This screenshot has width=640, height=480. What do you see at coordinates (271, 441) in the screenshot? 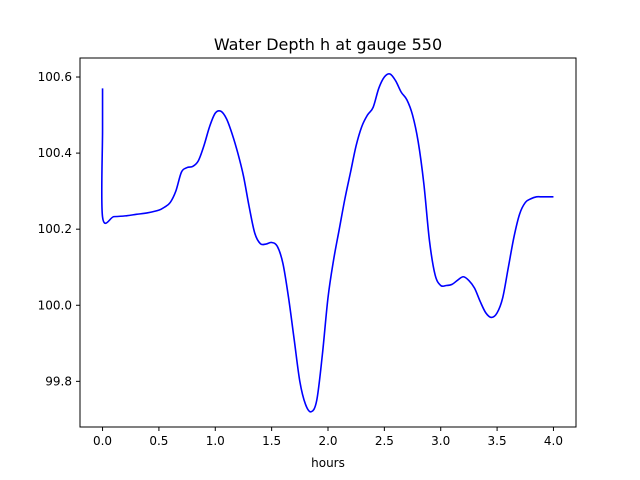
I see `x-tick-label: 1.5` at bounding box center [271, 441].